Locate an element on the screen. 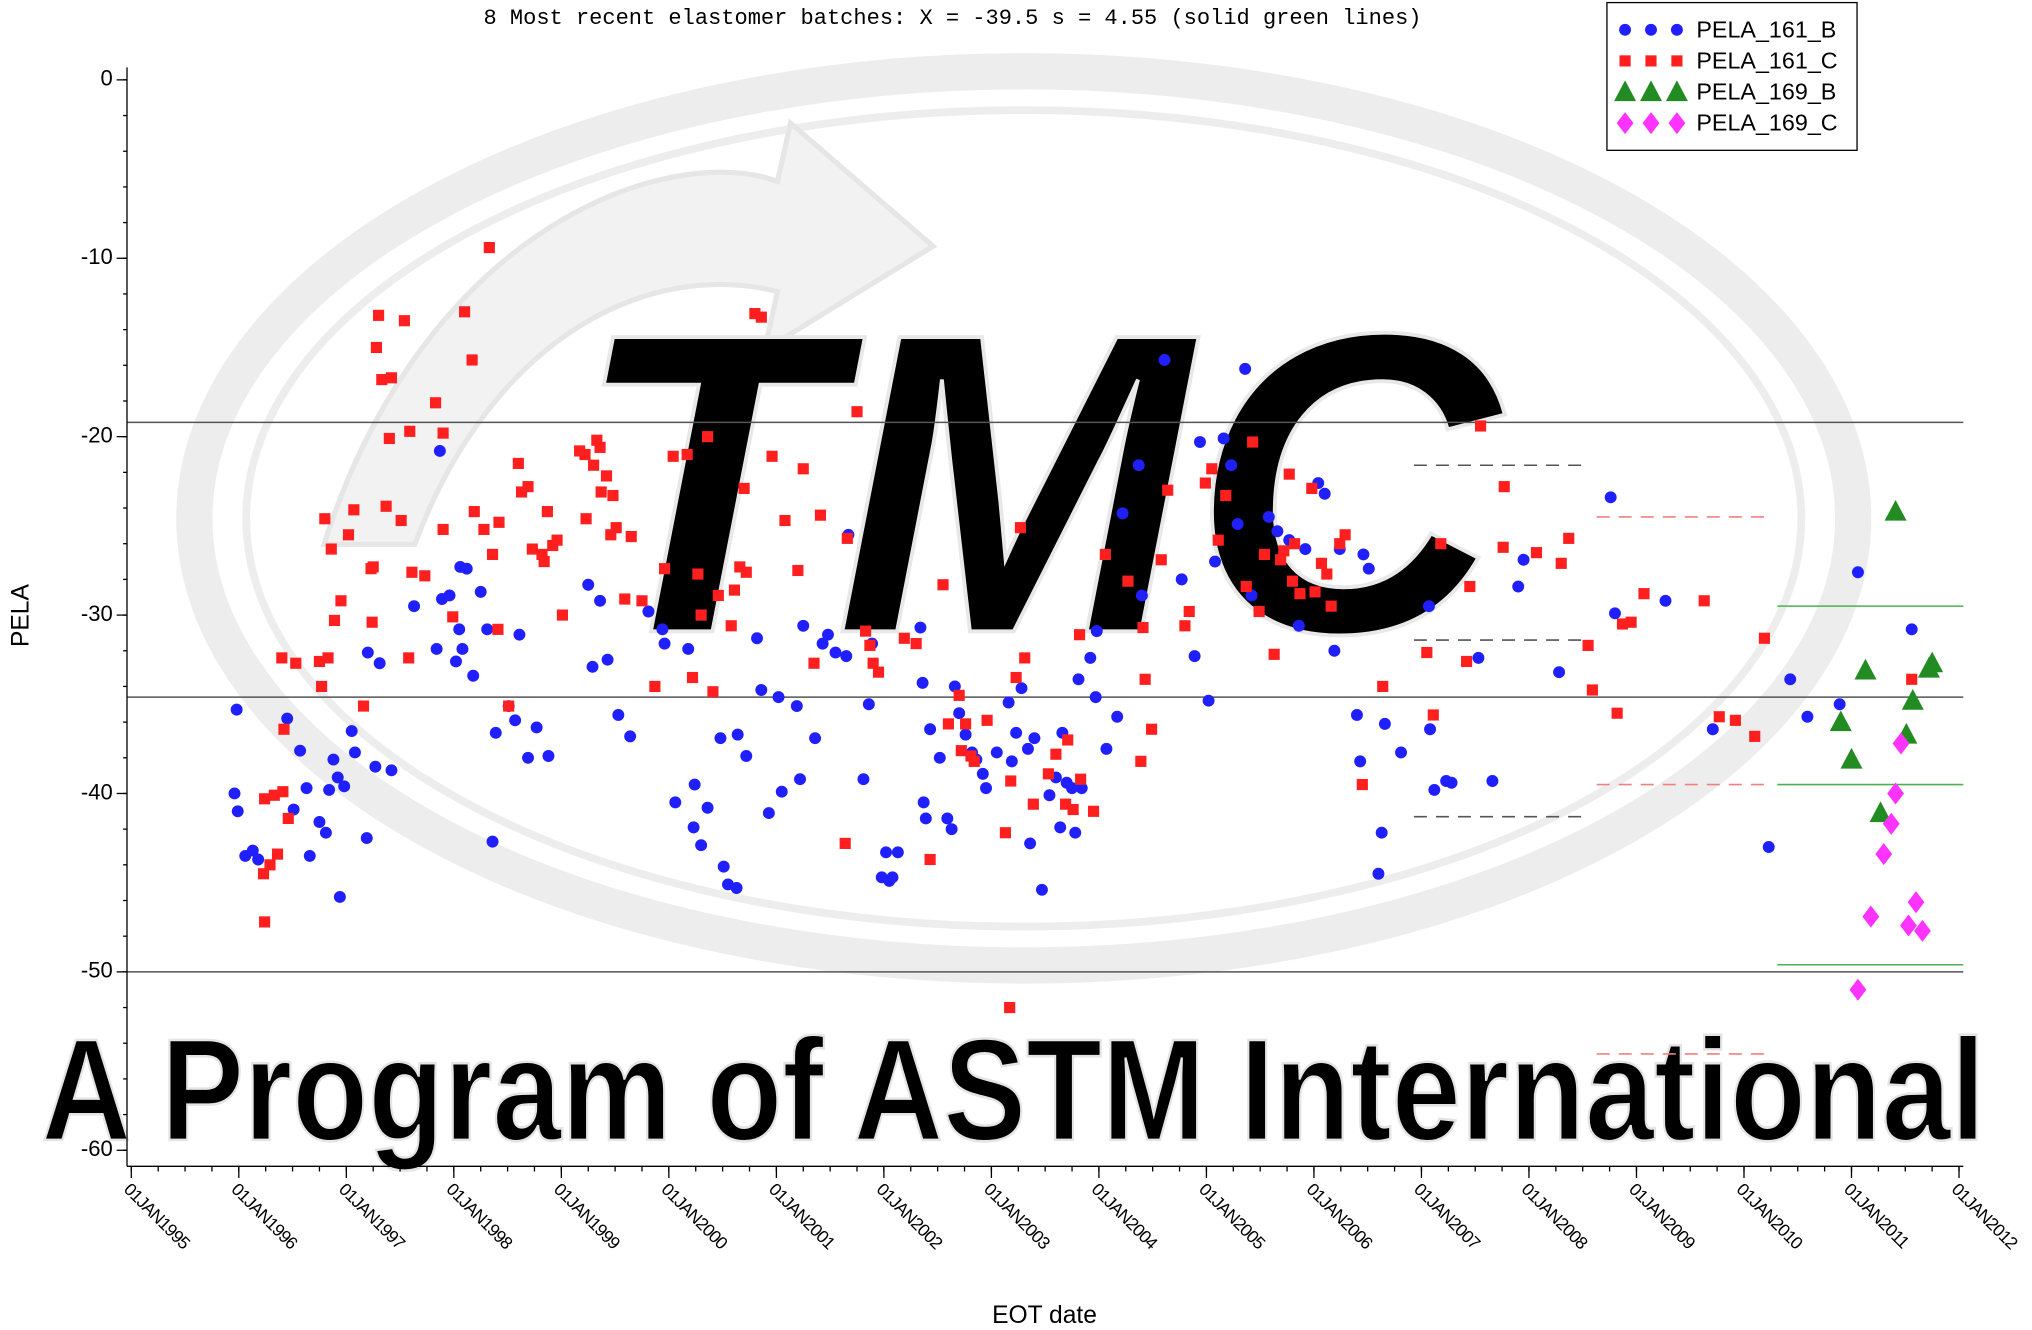 This screenshot has width=2032, height=1330. x-tick-label: 01JAN2012 is located at coordinates (1985, 1216).